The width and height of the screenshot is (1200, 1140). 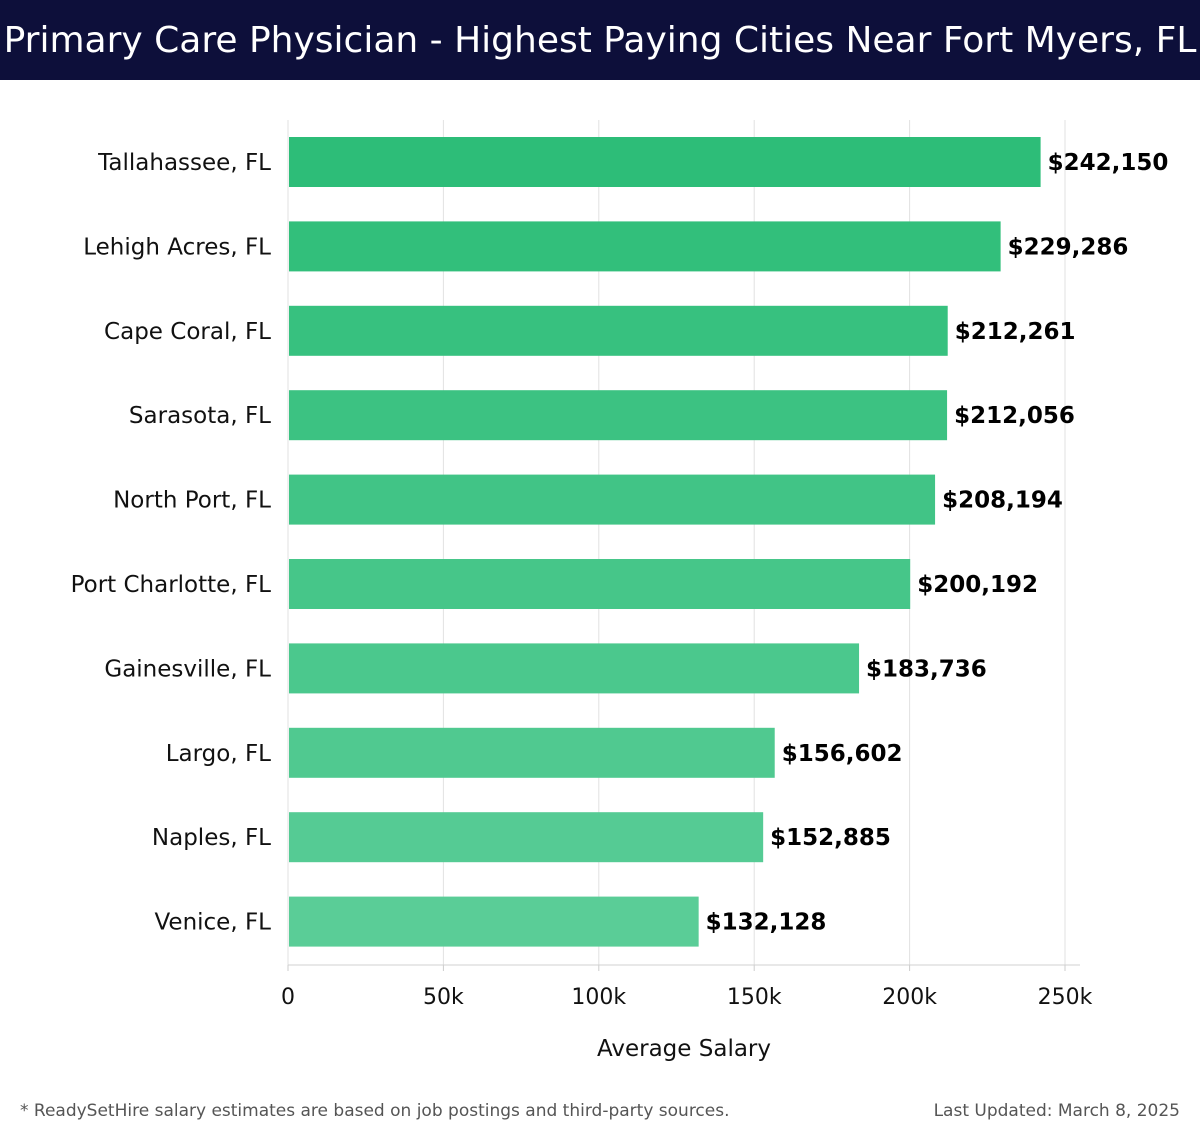 What do you see at coordinates (1068, 247) in the screenshot?
I see `data-label: $229,286` at bounding box center [1068, 247].